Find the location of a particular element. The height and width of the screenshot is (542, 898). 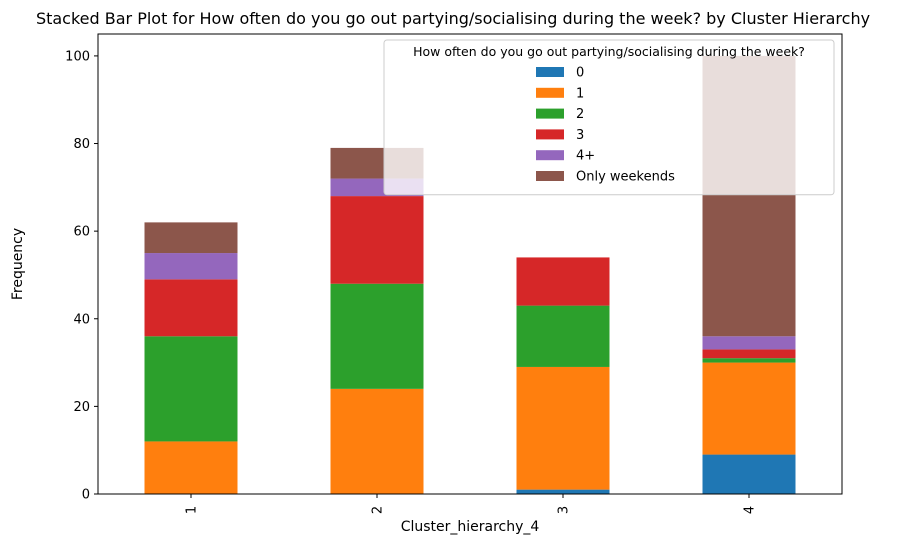

legend-label: 1 is located at coordinates (580, 93).